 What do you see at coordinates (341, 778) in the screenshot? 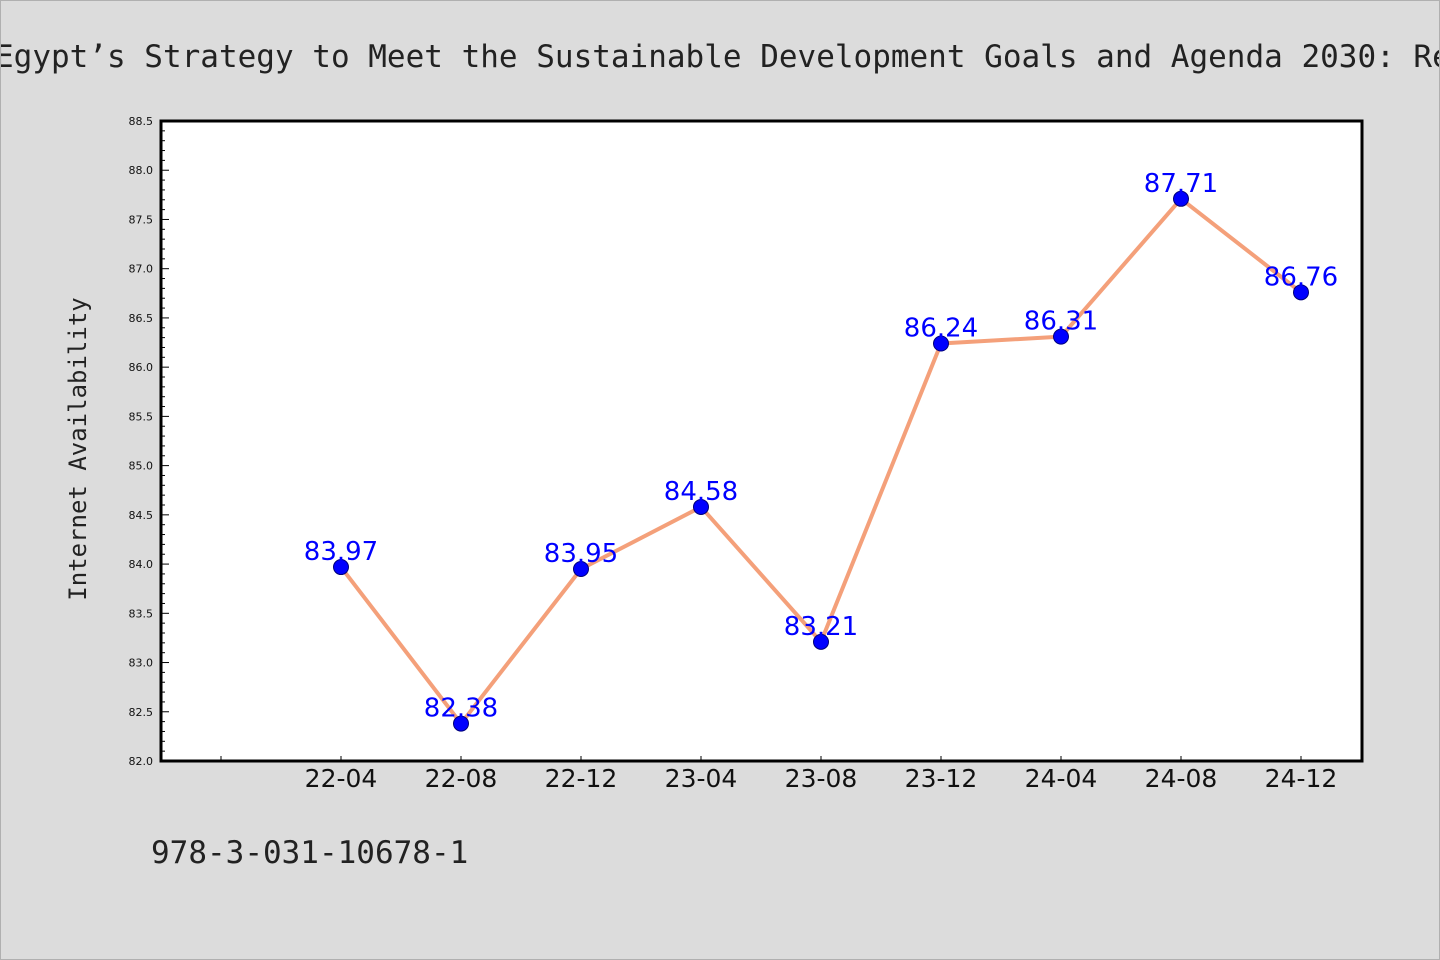
I see `x-tick-label: 22-04` at bounding box center [341, 778].